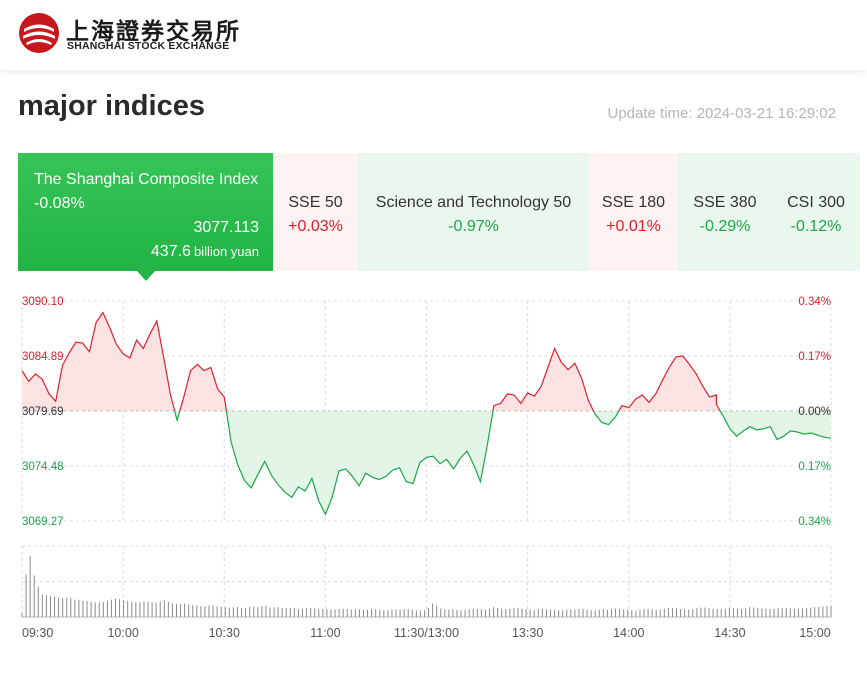 The image size is (867, 682). Describe the element at coordinates (43, 522) in the screenshot. I see `left-tick-label: 3069.27` at that location.